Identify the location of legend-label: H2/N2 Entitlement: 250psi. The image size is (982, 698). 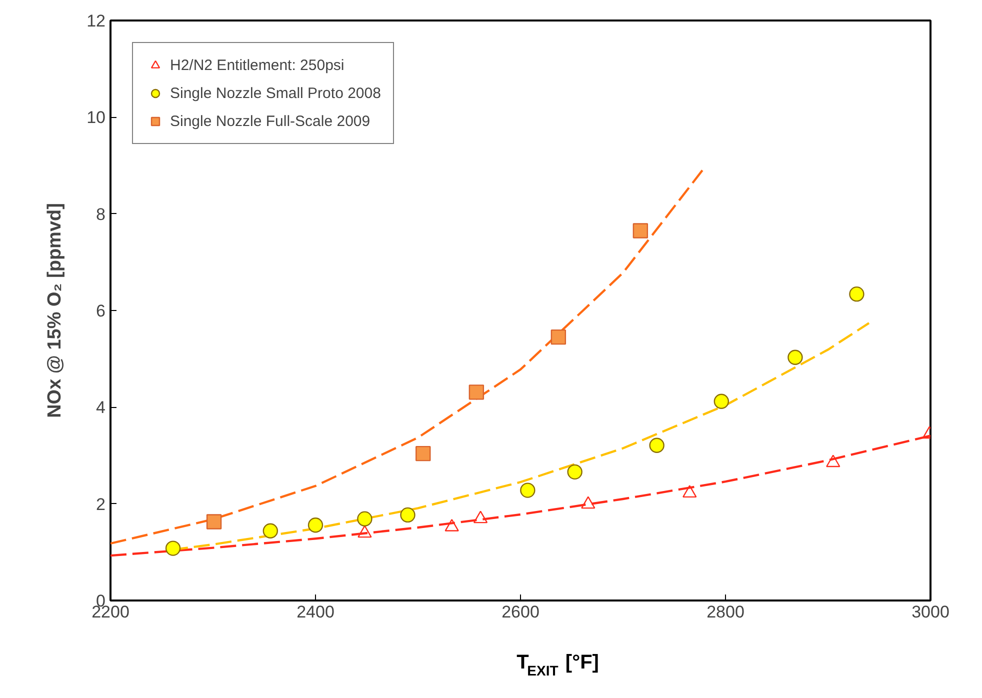
(257, 65).